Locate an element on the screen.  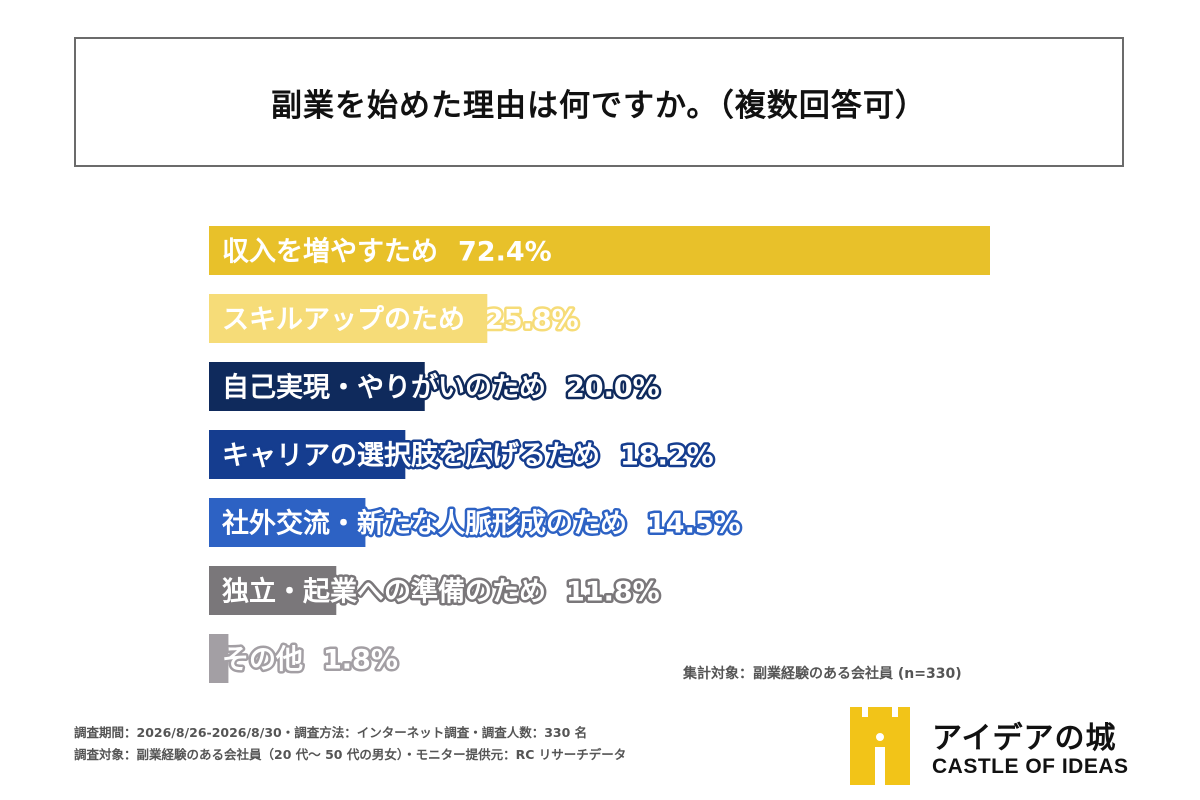
value-label: 1.8% is located at coordinates (360, 660).